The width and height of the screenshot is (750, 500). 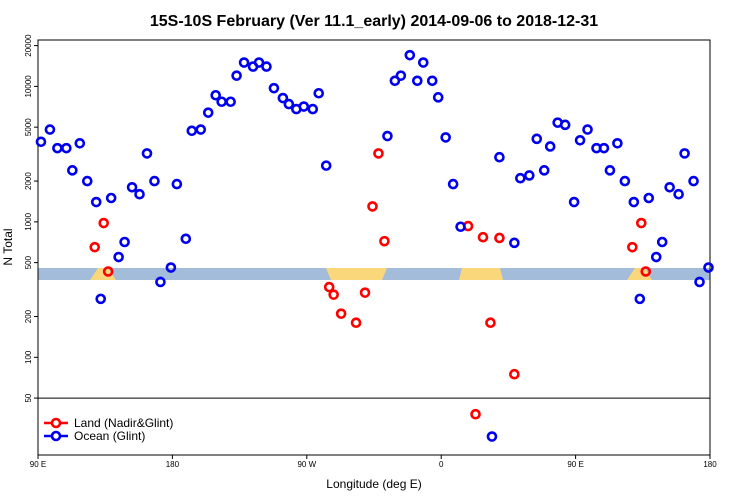 What do you see at coordinates (123, 423) in the screenshot?
I see `legend-label: Land (Nadir&Glint)` at bounding box center [123, 423].